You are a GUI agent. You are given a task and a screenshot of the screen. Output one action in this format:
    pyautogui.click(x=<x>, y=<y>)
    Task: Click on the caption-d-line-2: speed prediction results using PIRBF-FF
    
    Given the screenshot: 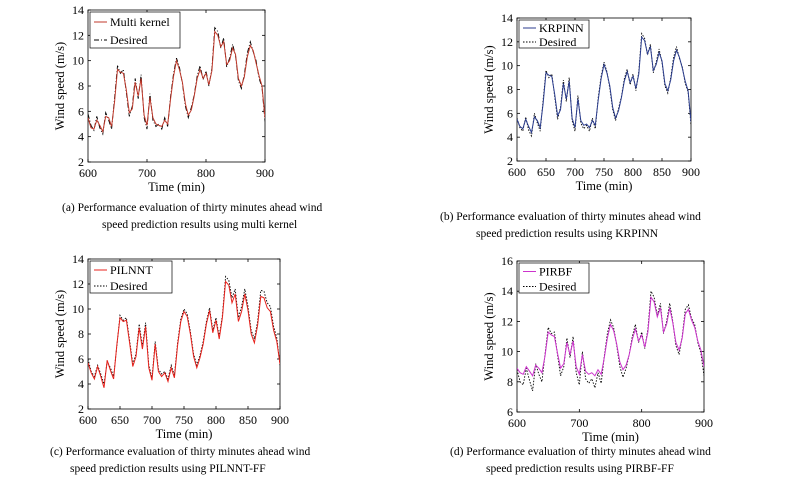 What is the action you would take?
    pyautogui.click(x=580, y=469)
    